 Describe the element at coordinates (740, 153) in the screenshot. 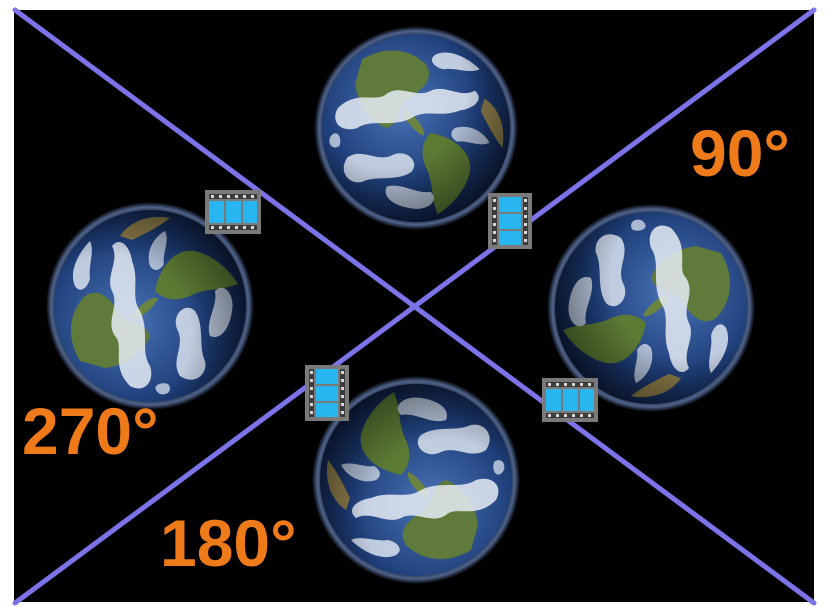

I see `angle-label-90: 90°` at that location.